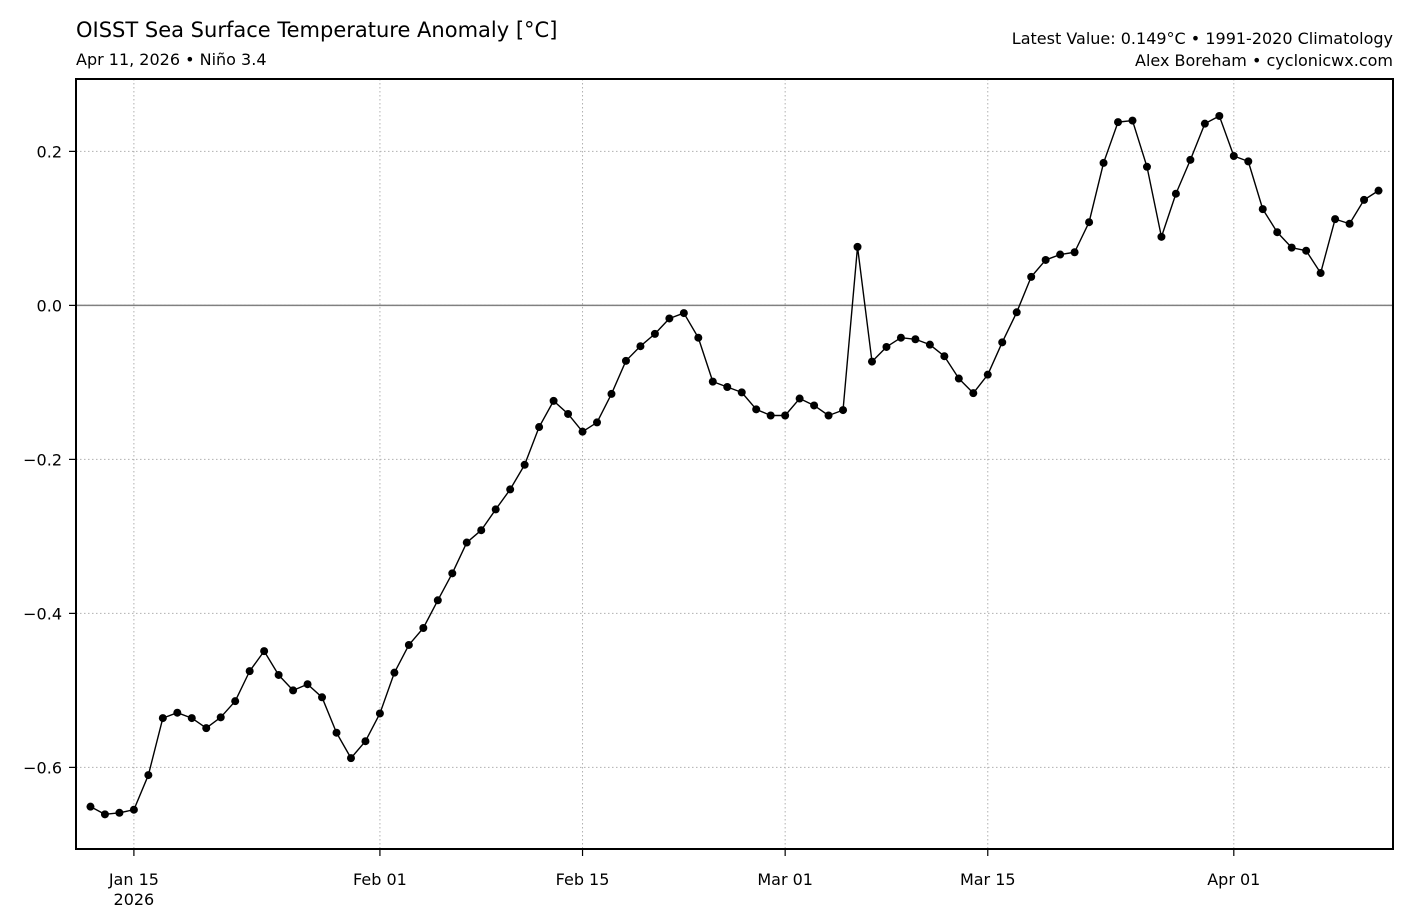 This screenshot has width=1417, height=916. What do you see at coordinates (49, 151) in the screenshot?
I see `y-tick-label: 0.2` at bounding box center [49, 151].